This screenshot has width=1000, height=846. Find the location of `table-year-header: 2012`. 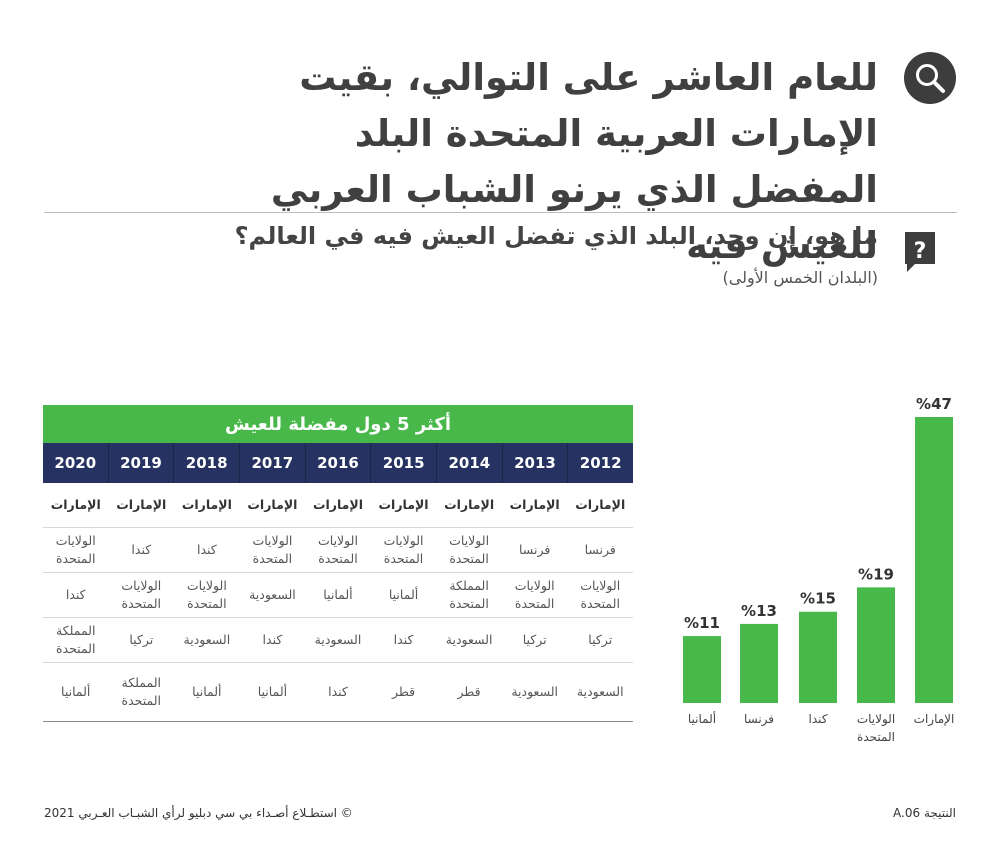

table-year-header: 2012 is located at coordinates (600, 463).